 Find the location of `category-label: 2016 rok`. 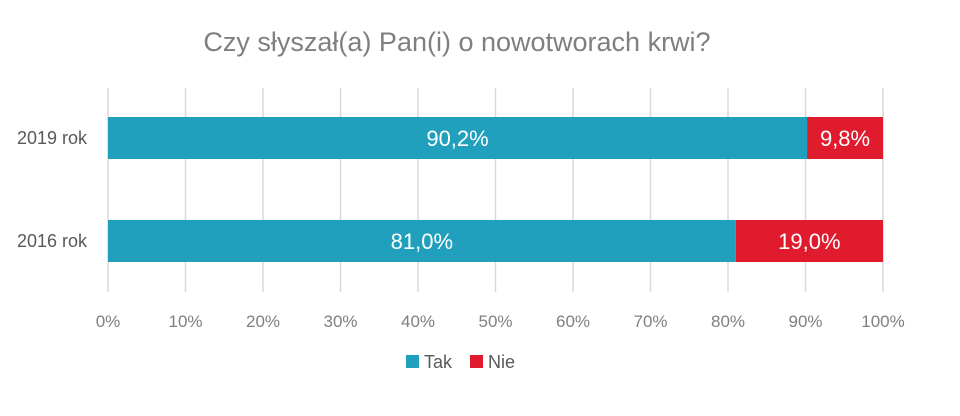

category-label: 2016 rok is located at coordinates (52, 241).